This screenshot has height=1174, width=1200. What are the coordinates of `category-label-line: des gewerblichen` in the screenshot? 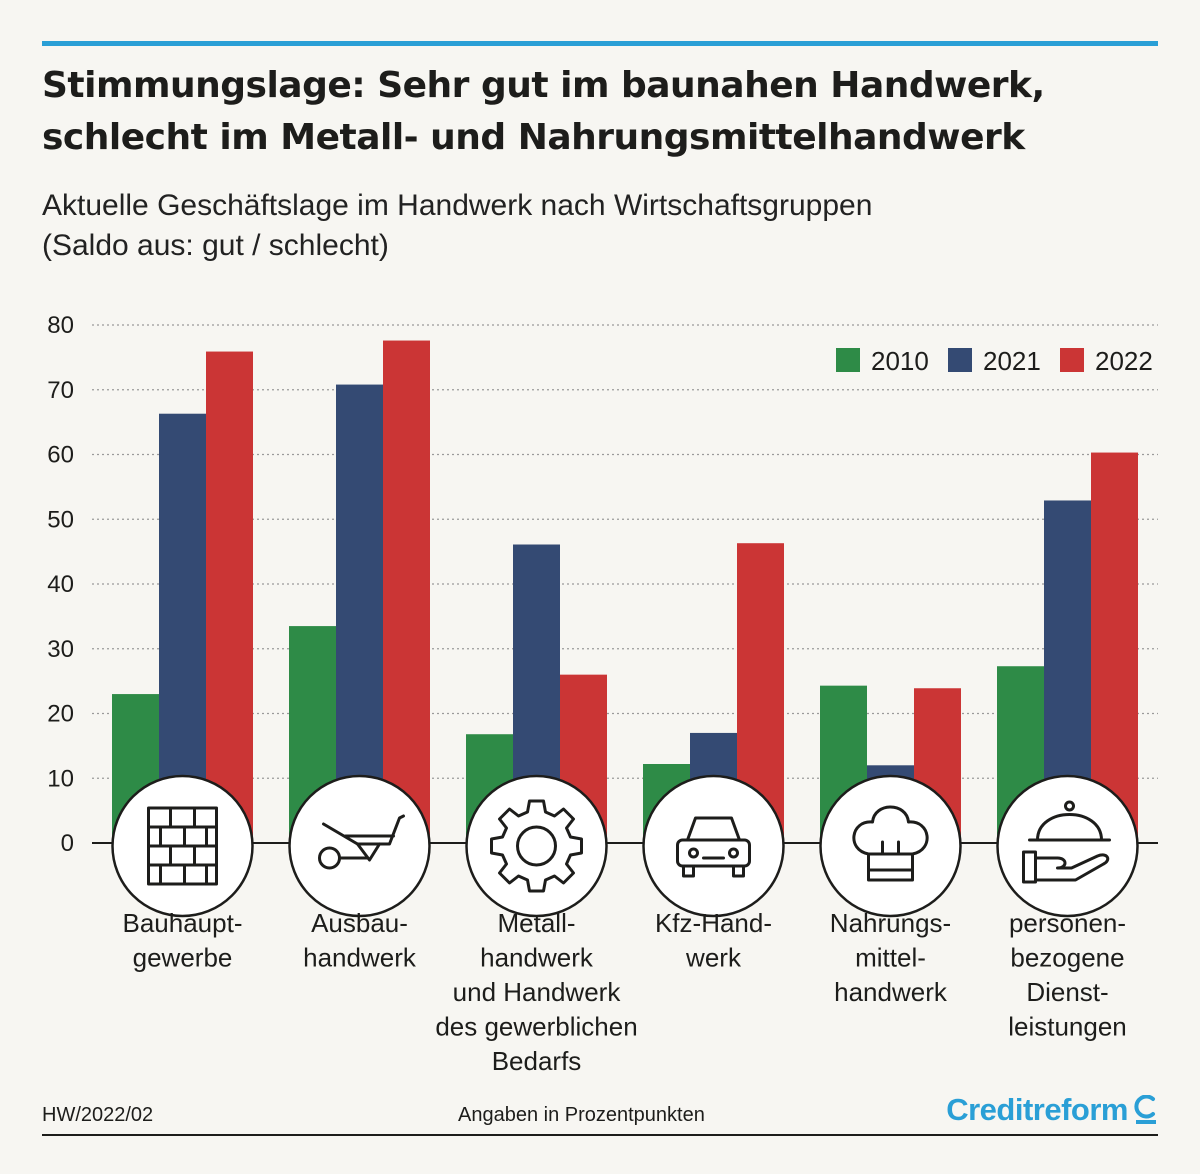 It's located at (536, 1027).